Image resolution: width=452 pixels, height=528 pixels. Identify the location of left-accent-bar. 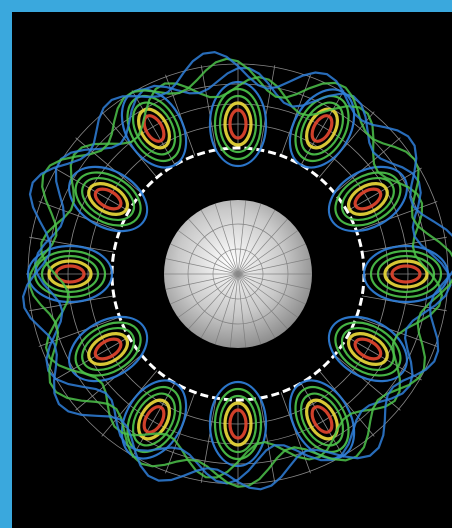
(6, 264).